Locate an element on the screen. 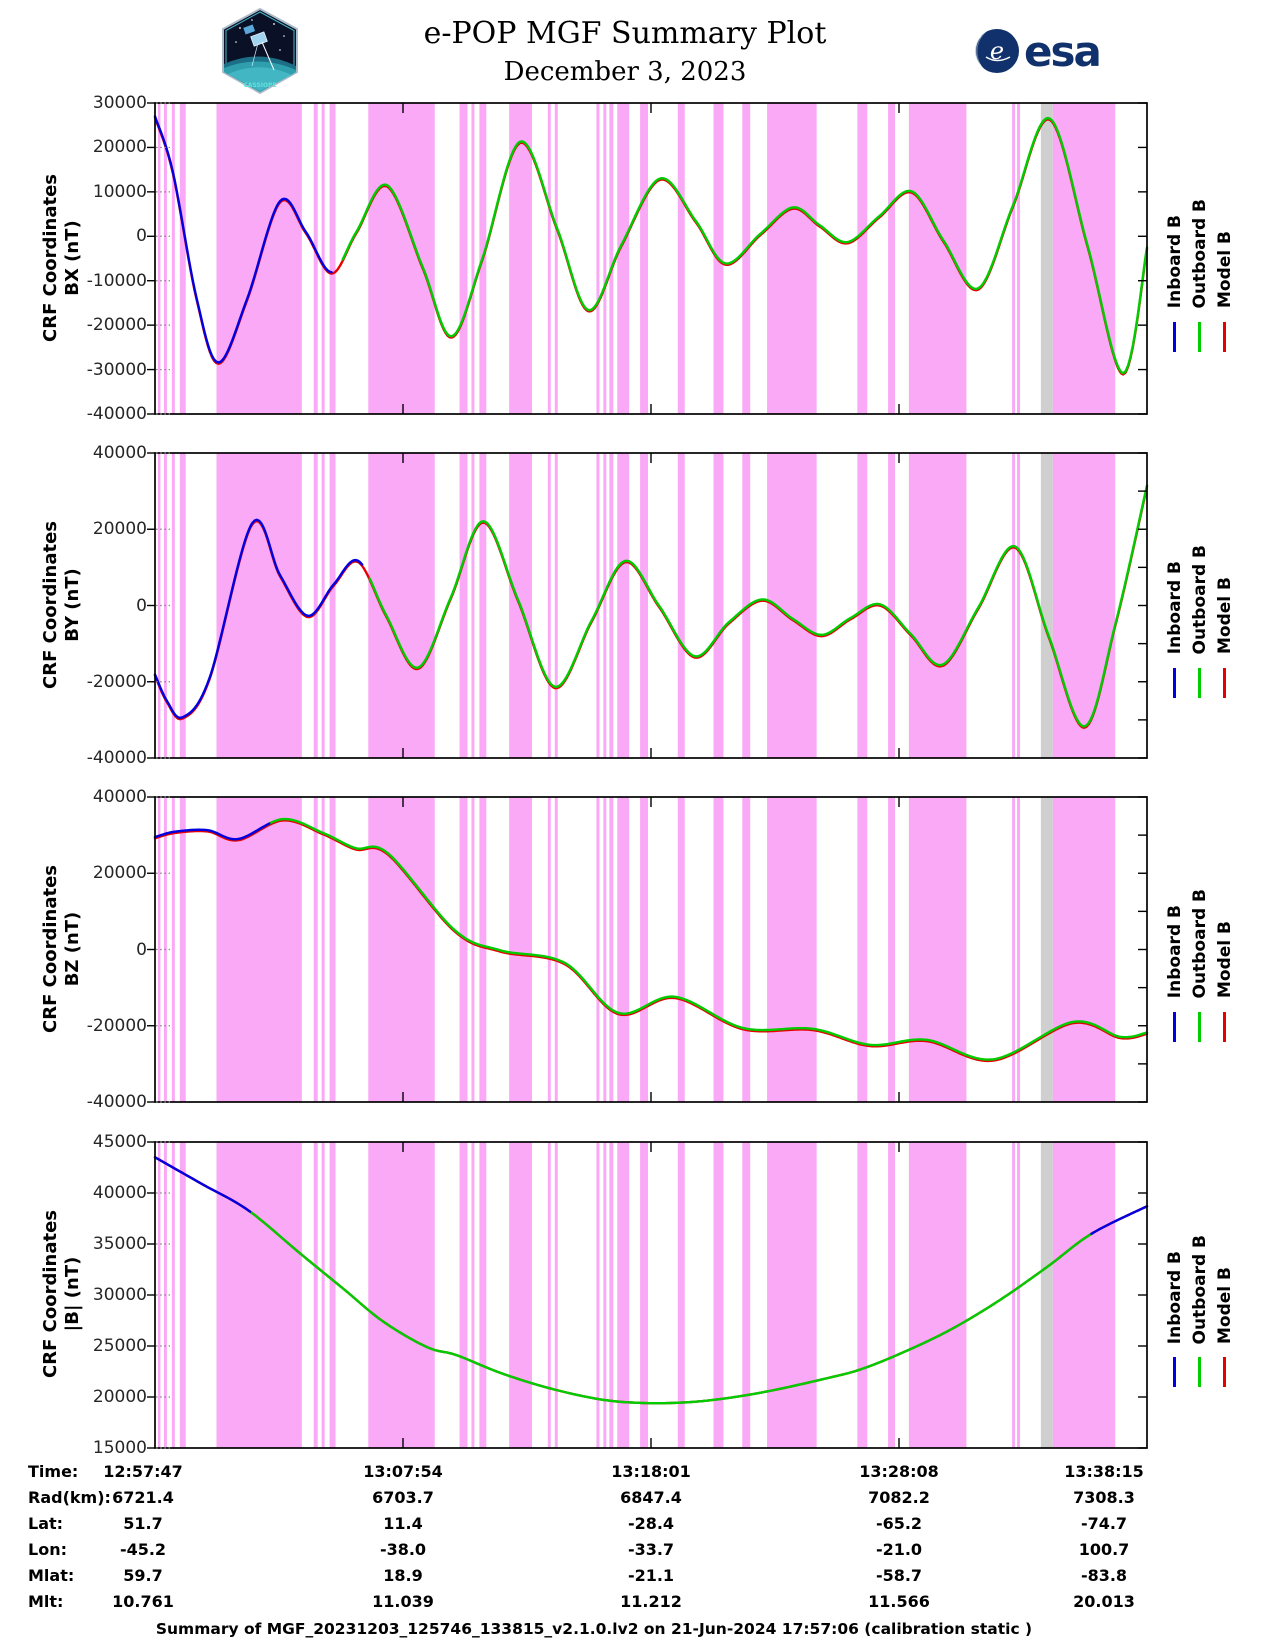  table-cell: 6847.4 is located at coordinates (651, 1497).